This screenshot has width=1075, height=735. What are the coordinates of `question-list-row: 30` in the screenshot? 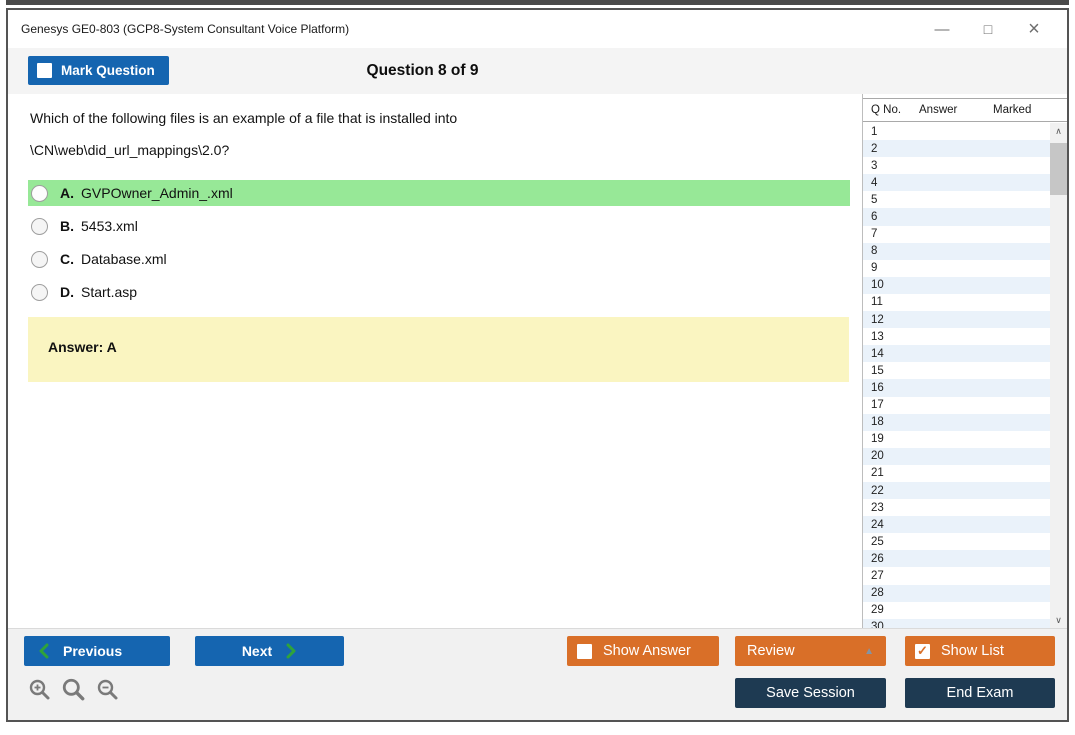 It's located at (956, 623).